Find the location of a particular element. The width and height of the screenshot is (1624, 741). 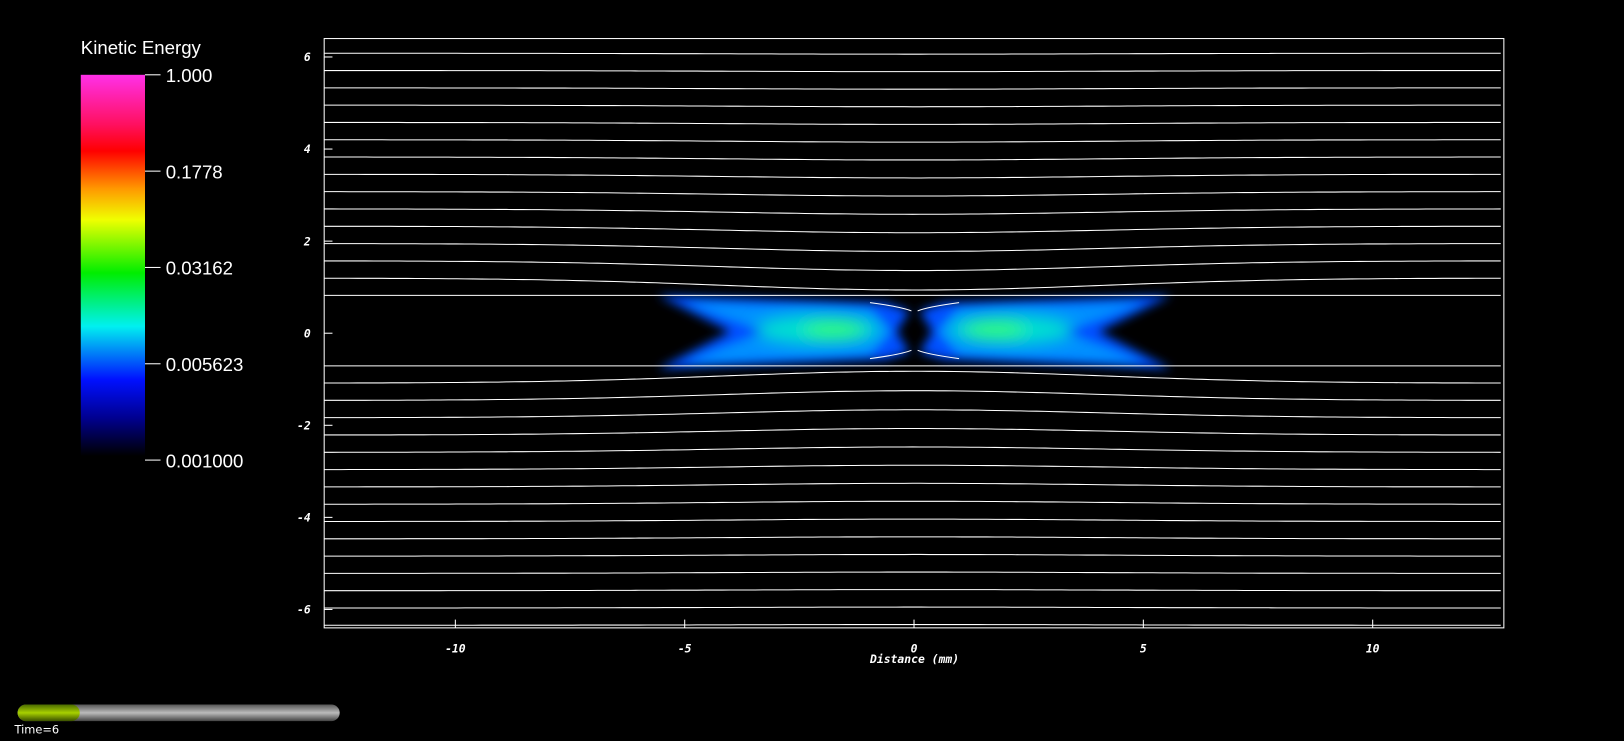

y-tick-label: -6 is located at coordinates (304, 610).